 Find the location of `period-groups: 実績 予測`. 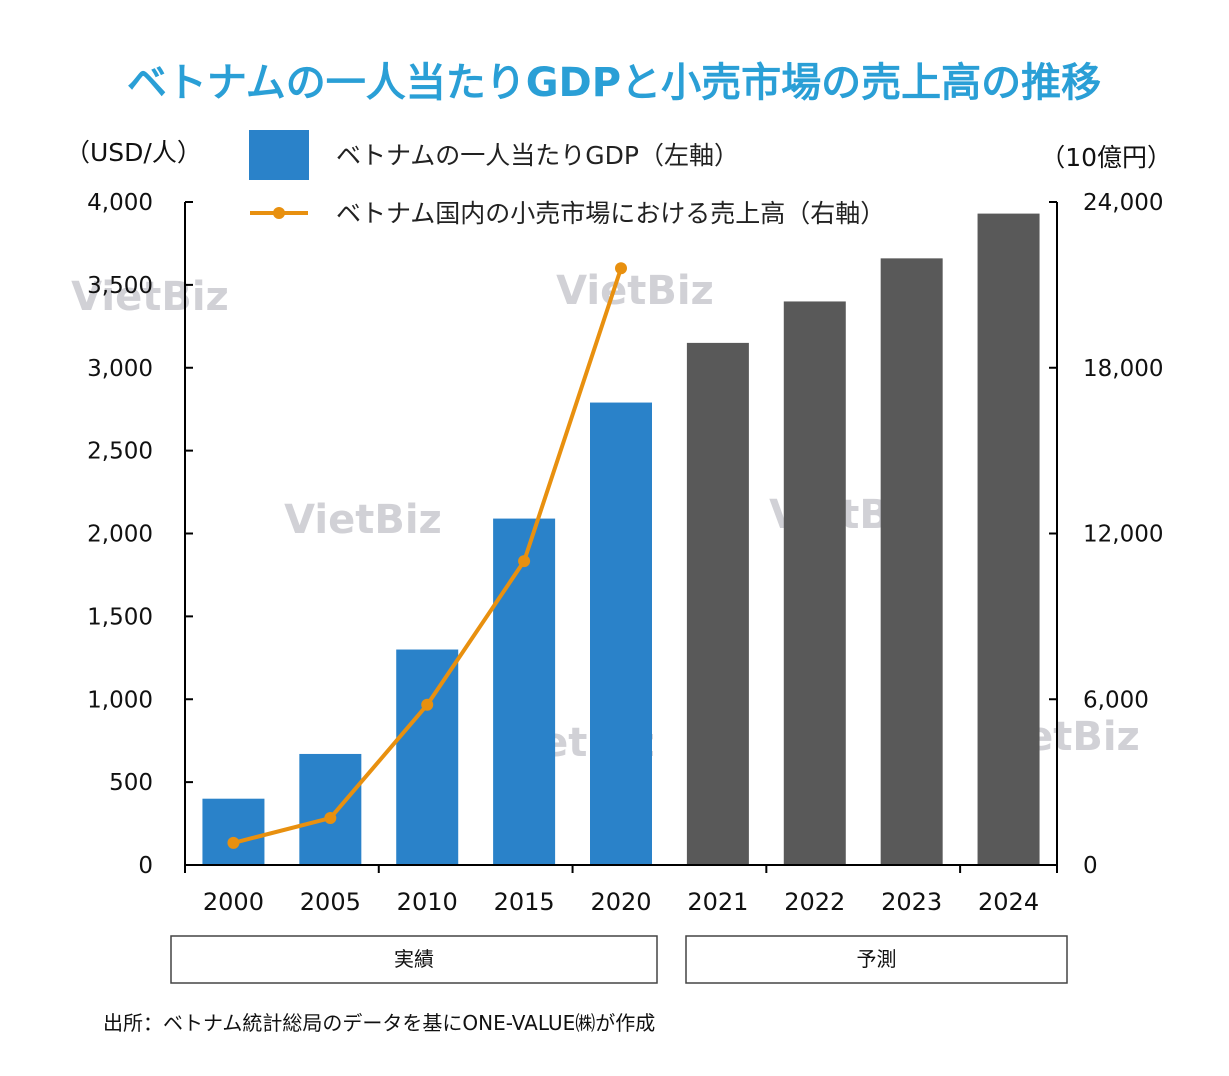

period-groups: 実績 予測 is located at coordinates (619, 959).